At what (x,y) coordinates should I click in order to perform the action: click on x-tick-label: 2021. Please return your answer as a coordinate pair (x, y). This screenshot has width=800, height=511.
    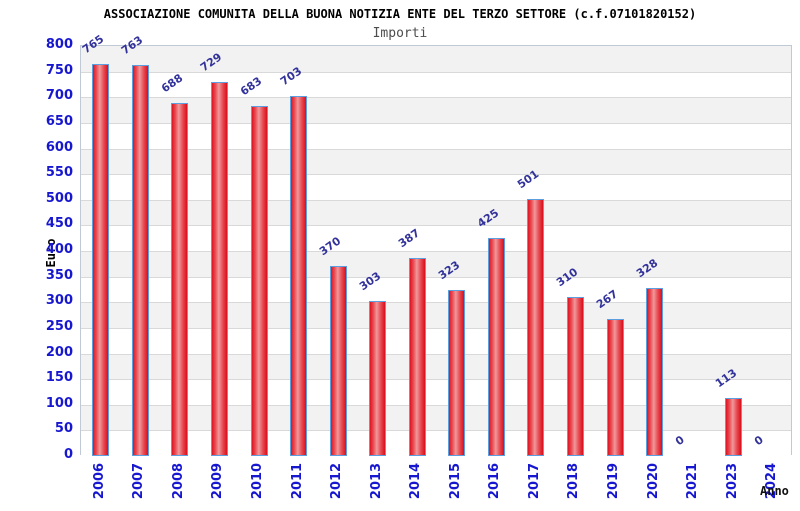
    Looking at the image, I should click on (693, 481).